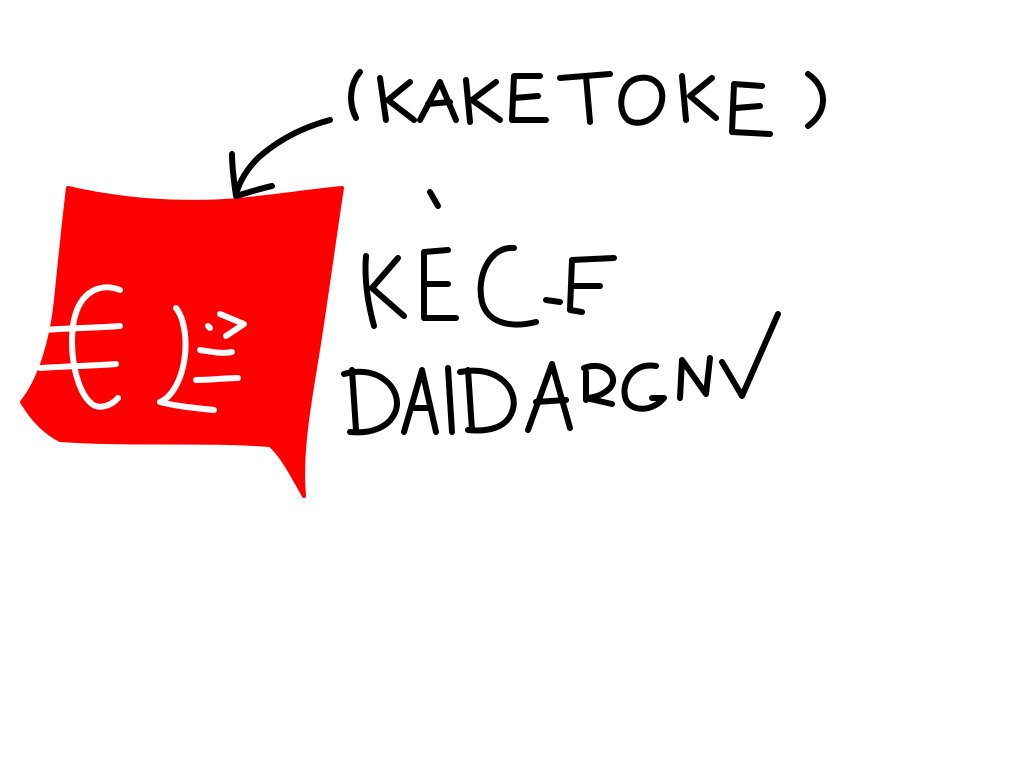 The height and width of the screenshot is (768, 1024). What do you see at coordinates (142, 348) in the screenshot?
I see `flag-symbol` at bounding box center [142, 348].